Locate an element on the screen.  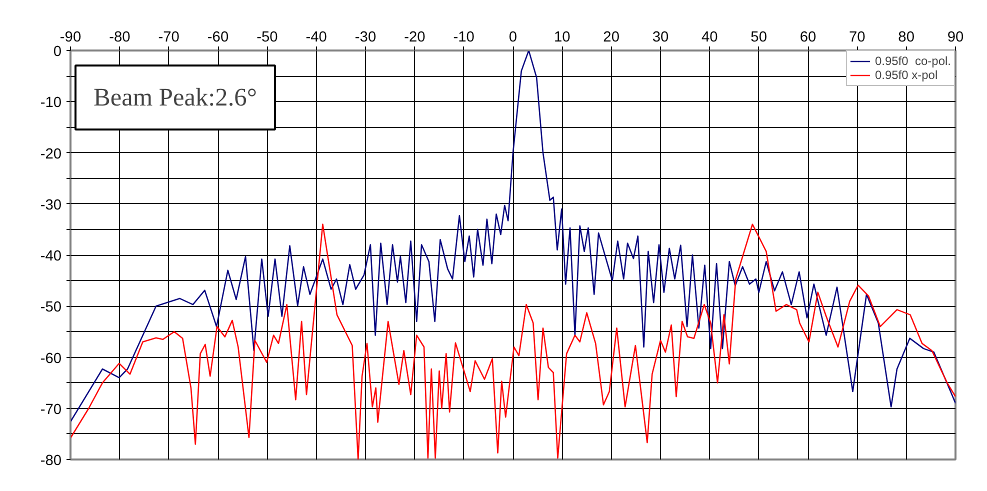
y-tick-label: -10 is located at coordinates (51, 103).